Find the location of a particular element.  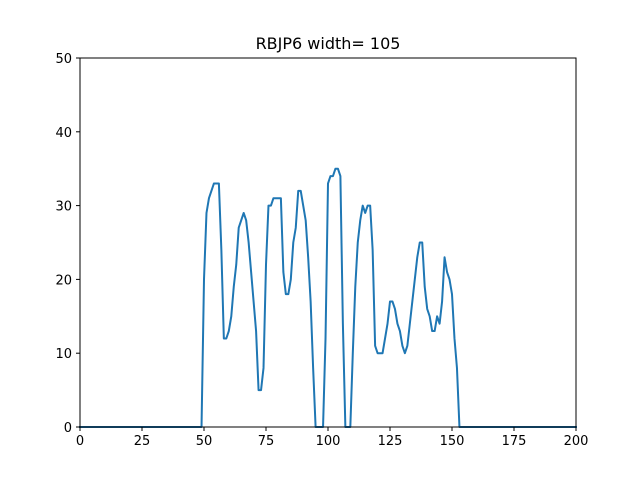

chart-title: RBJP6 width= 105 is located at coordinates (328, 43).